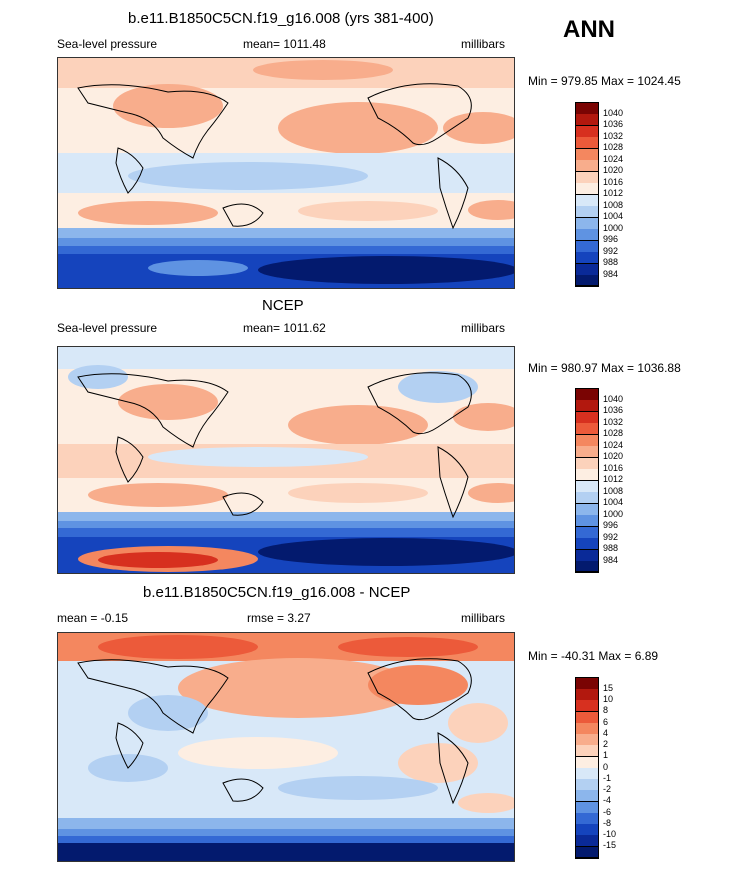 The width and height of the screenshot is (733, 872). What do you see at coordinates (283, 305) in the screenshot?
I see `panel2-title: NCEP` at bounding box center [283, 305].